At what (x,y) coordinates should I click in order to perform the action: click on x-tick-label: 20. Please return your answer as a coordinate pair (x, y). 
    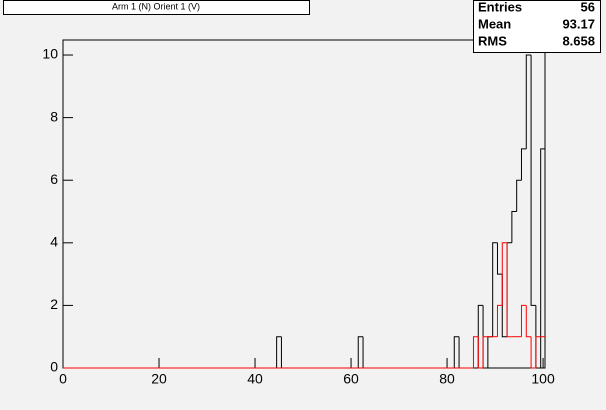
    Looking at the image, I should click on (159, 379).